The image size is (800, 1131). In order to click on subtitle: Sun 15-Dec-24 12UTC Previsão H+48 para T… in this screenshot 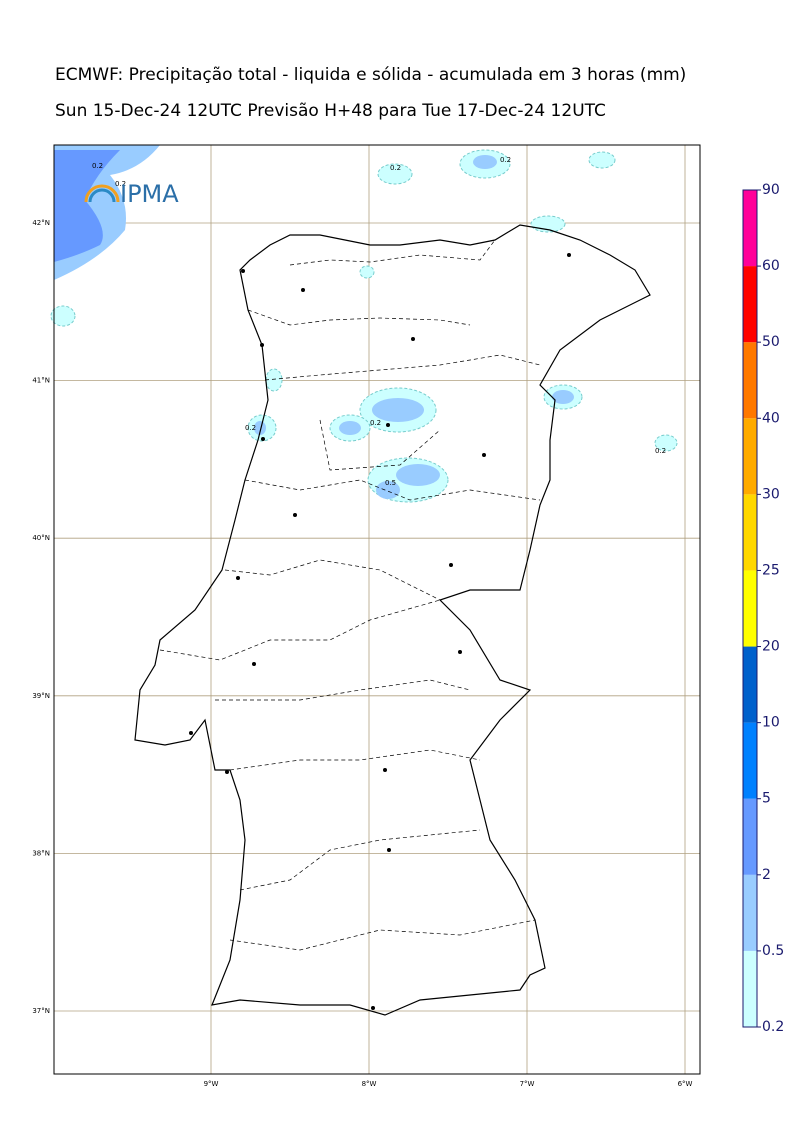, I will do `click(330, 111)`.